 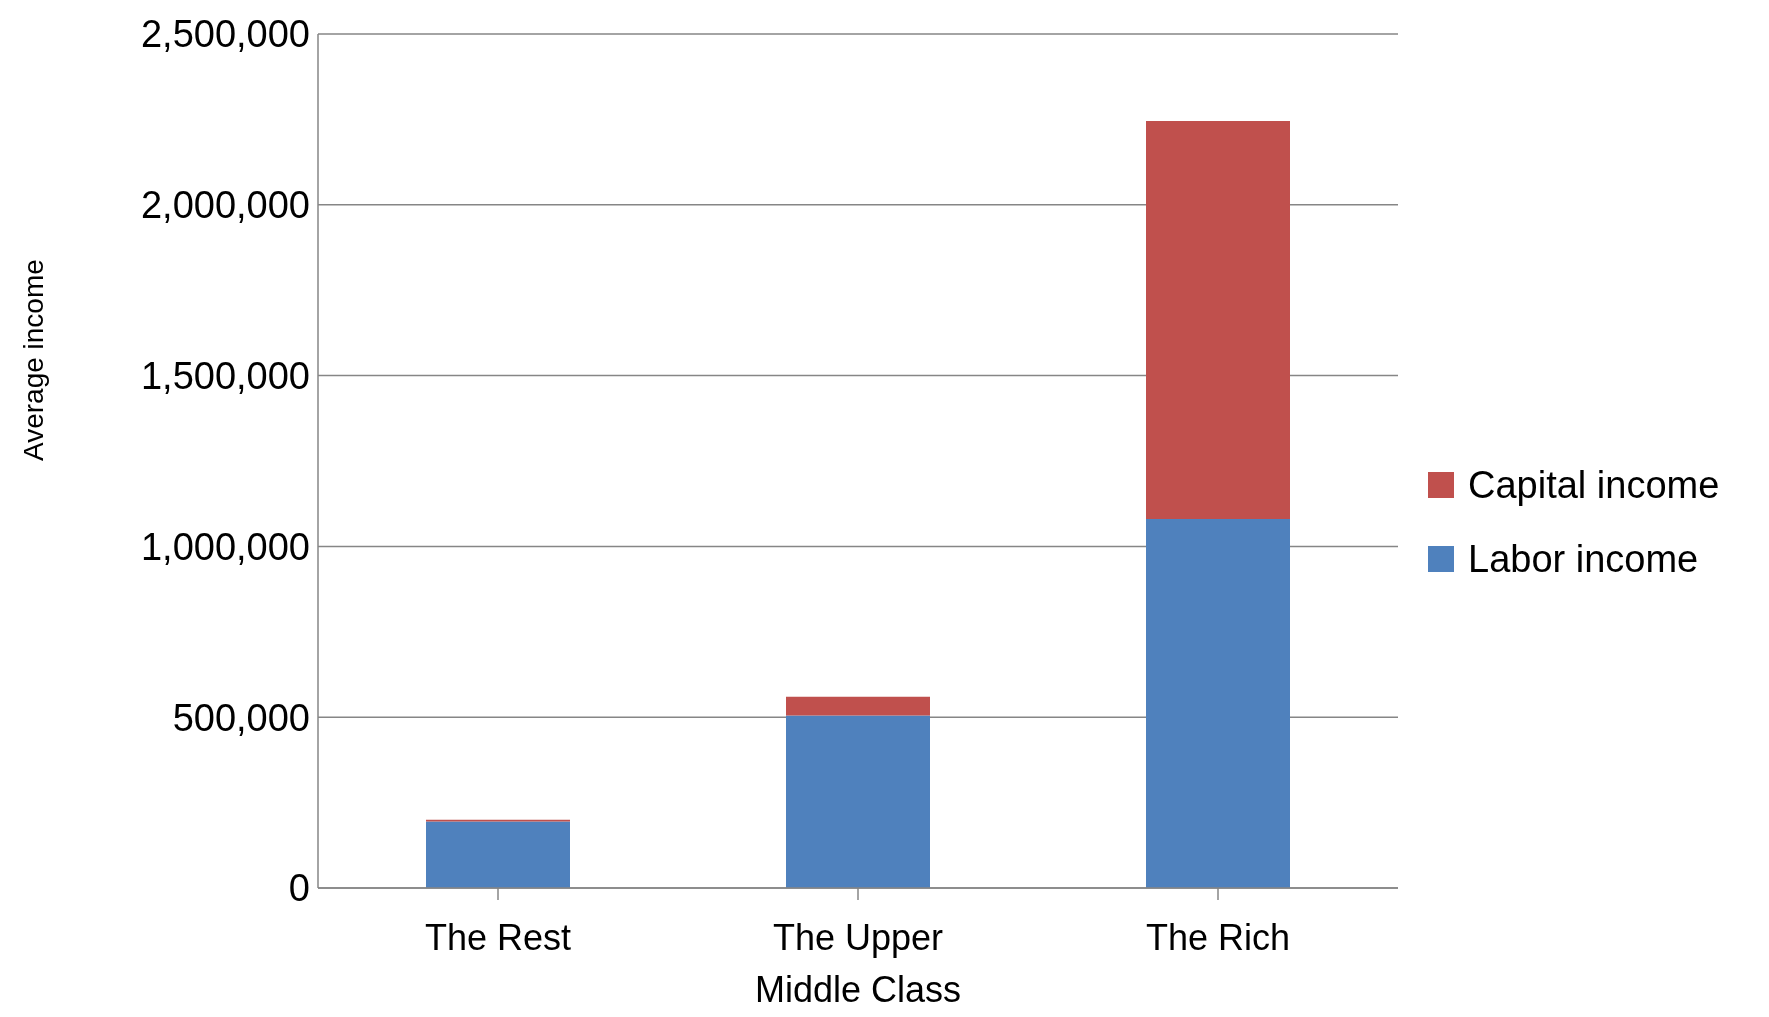 I want to click on x-tick-label: The Rest, so click(x=498, y=937).